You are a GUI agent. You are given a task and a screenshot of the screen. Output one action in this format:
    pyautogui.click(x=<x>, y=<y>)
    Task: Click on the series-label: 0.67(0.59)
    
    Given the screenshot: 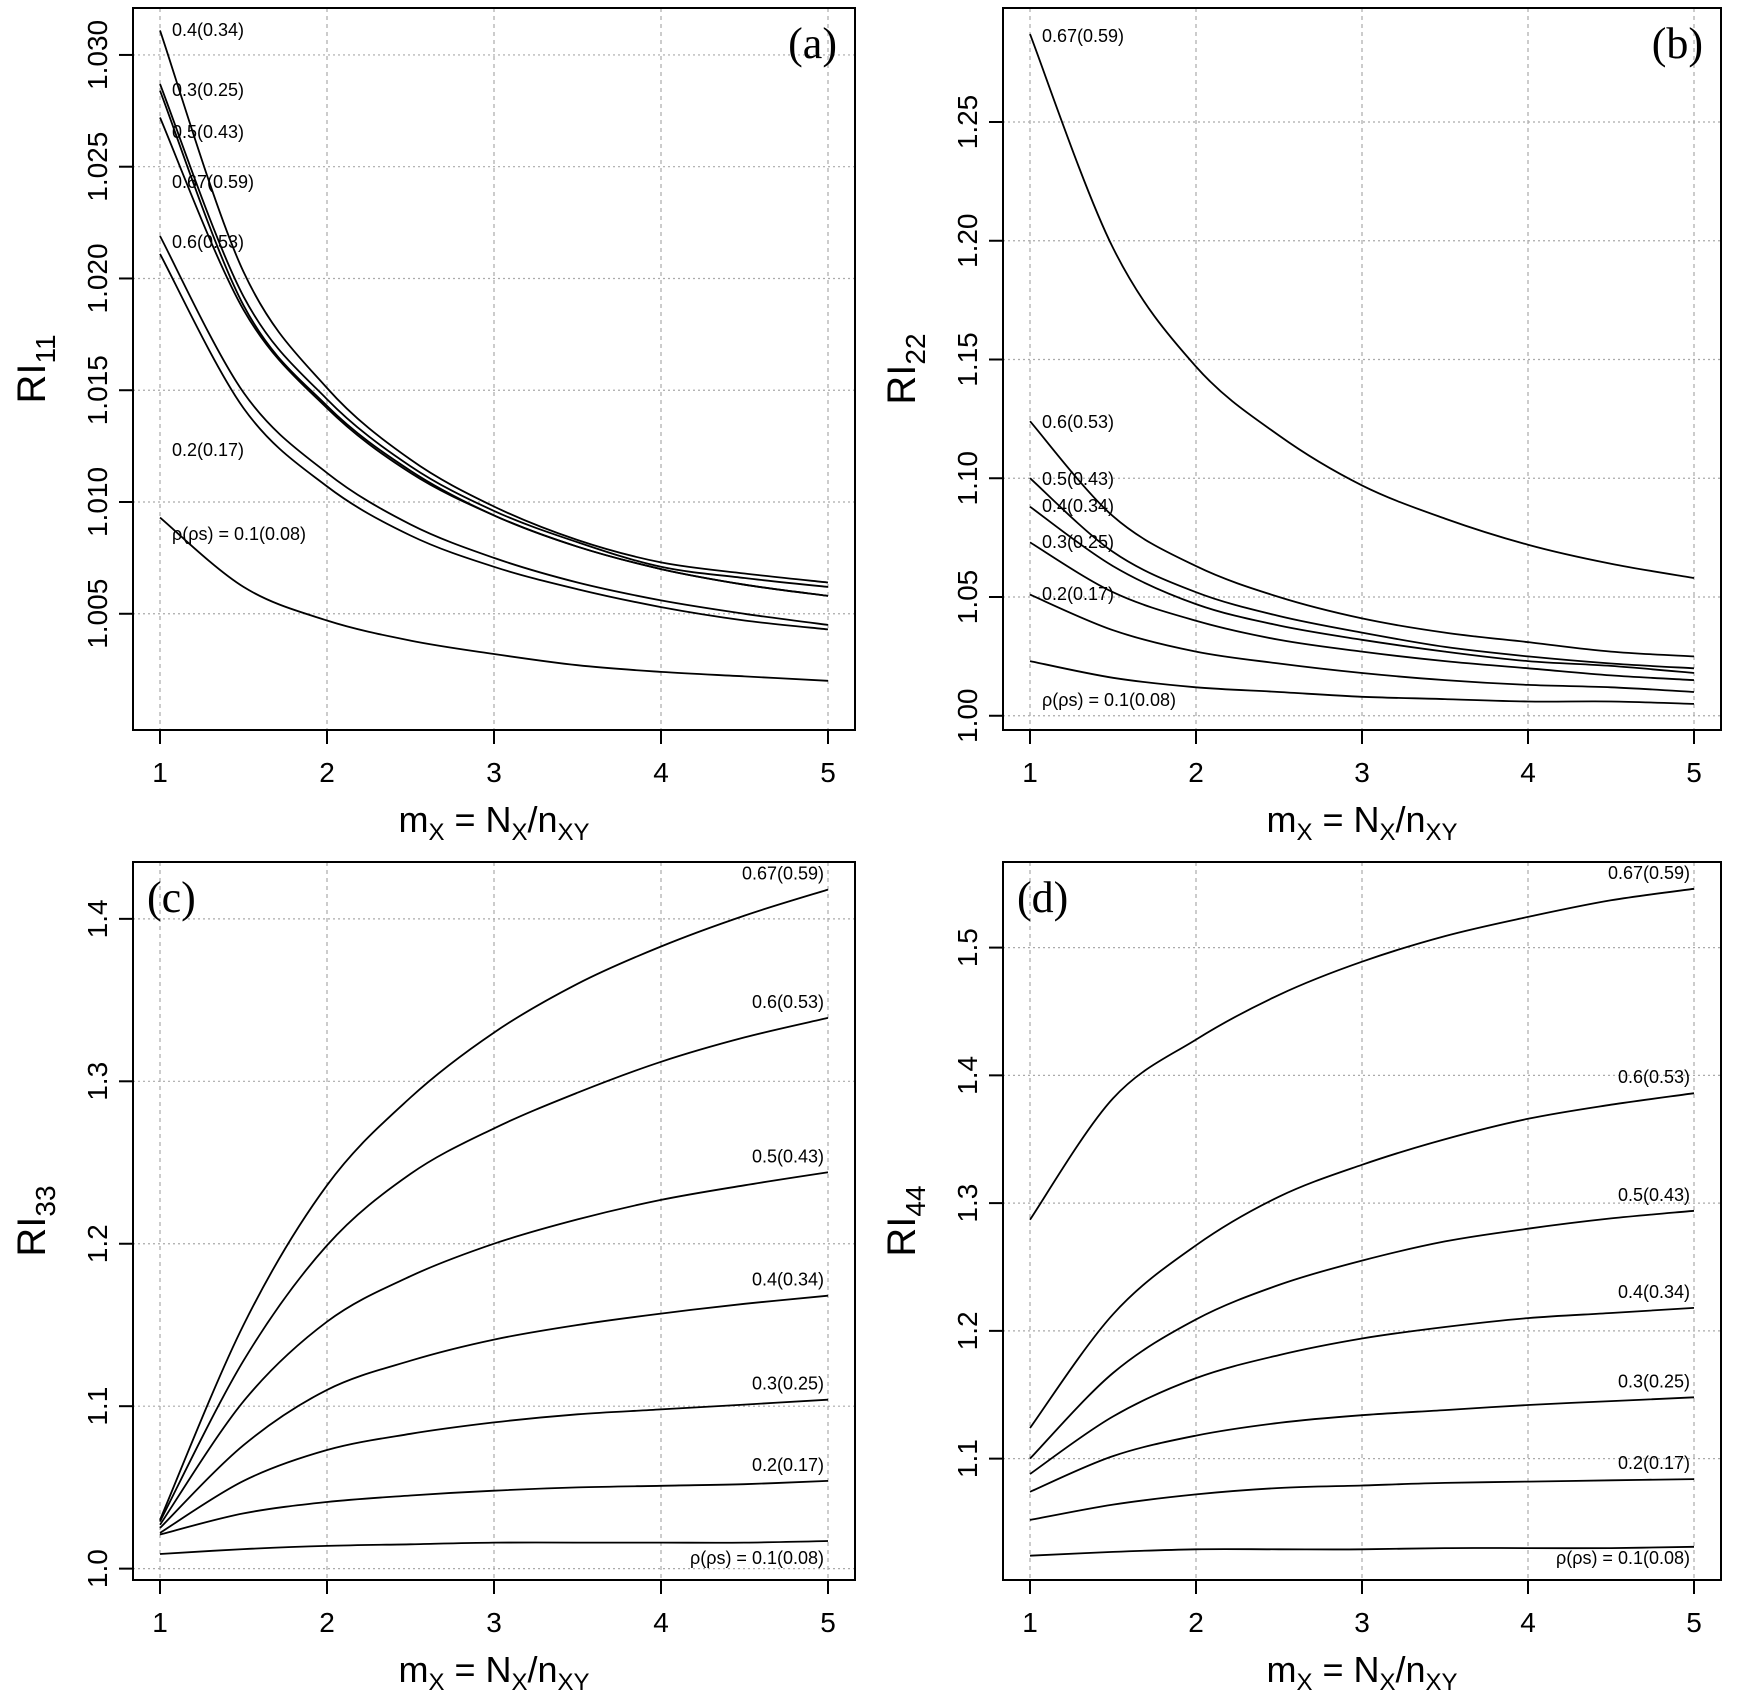 What is the action you would take?
    pyautogui.click(x=213, y=182)
    